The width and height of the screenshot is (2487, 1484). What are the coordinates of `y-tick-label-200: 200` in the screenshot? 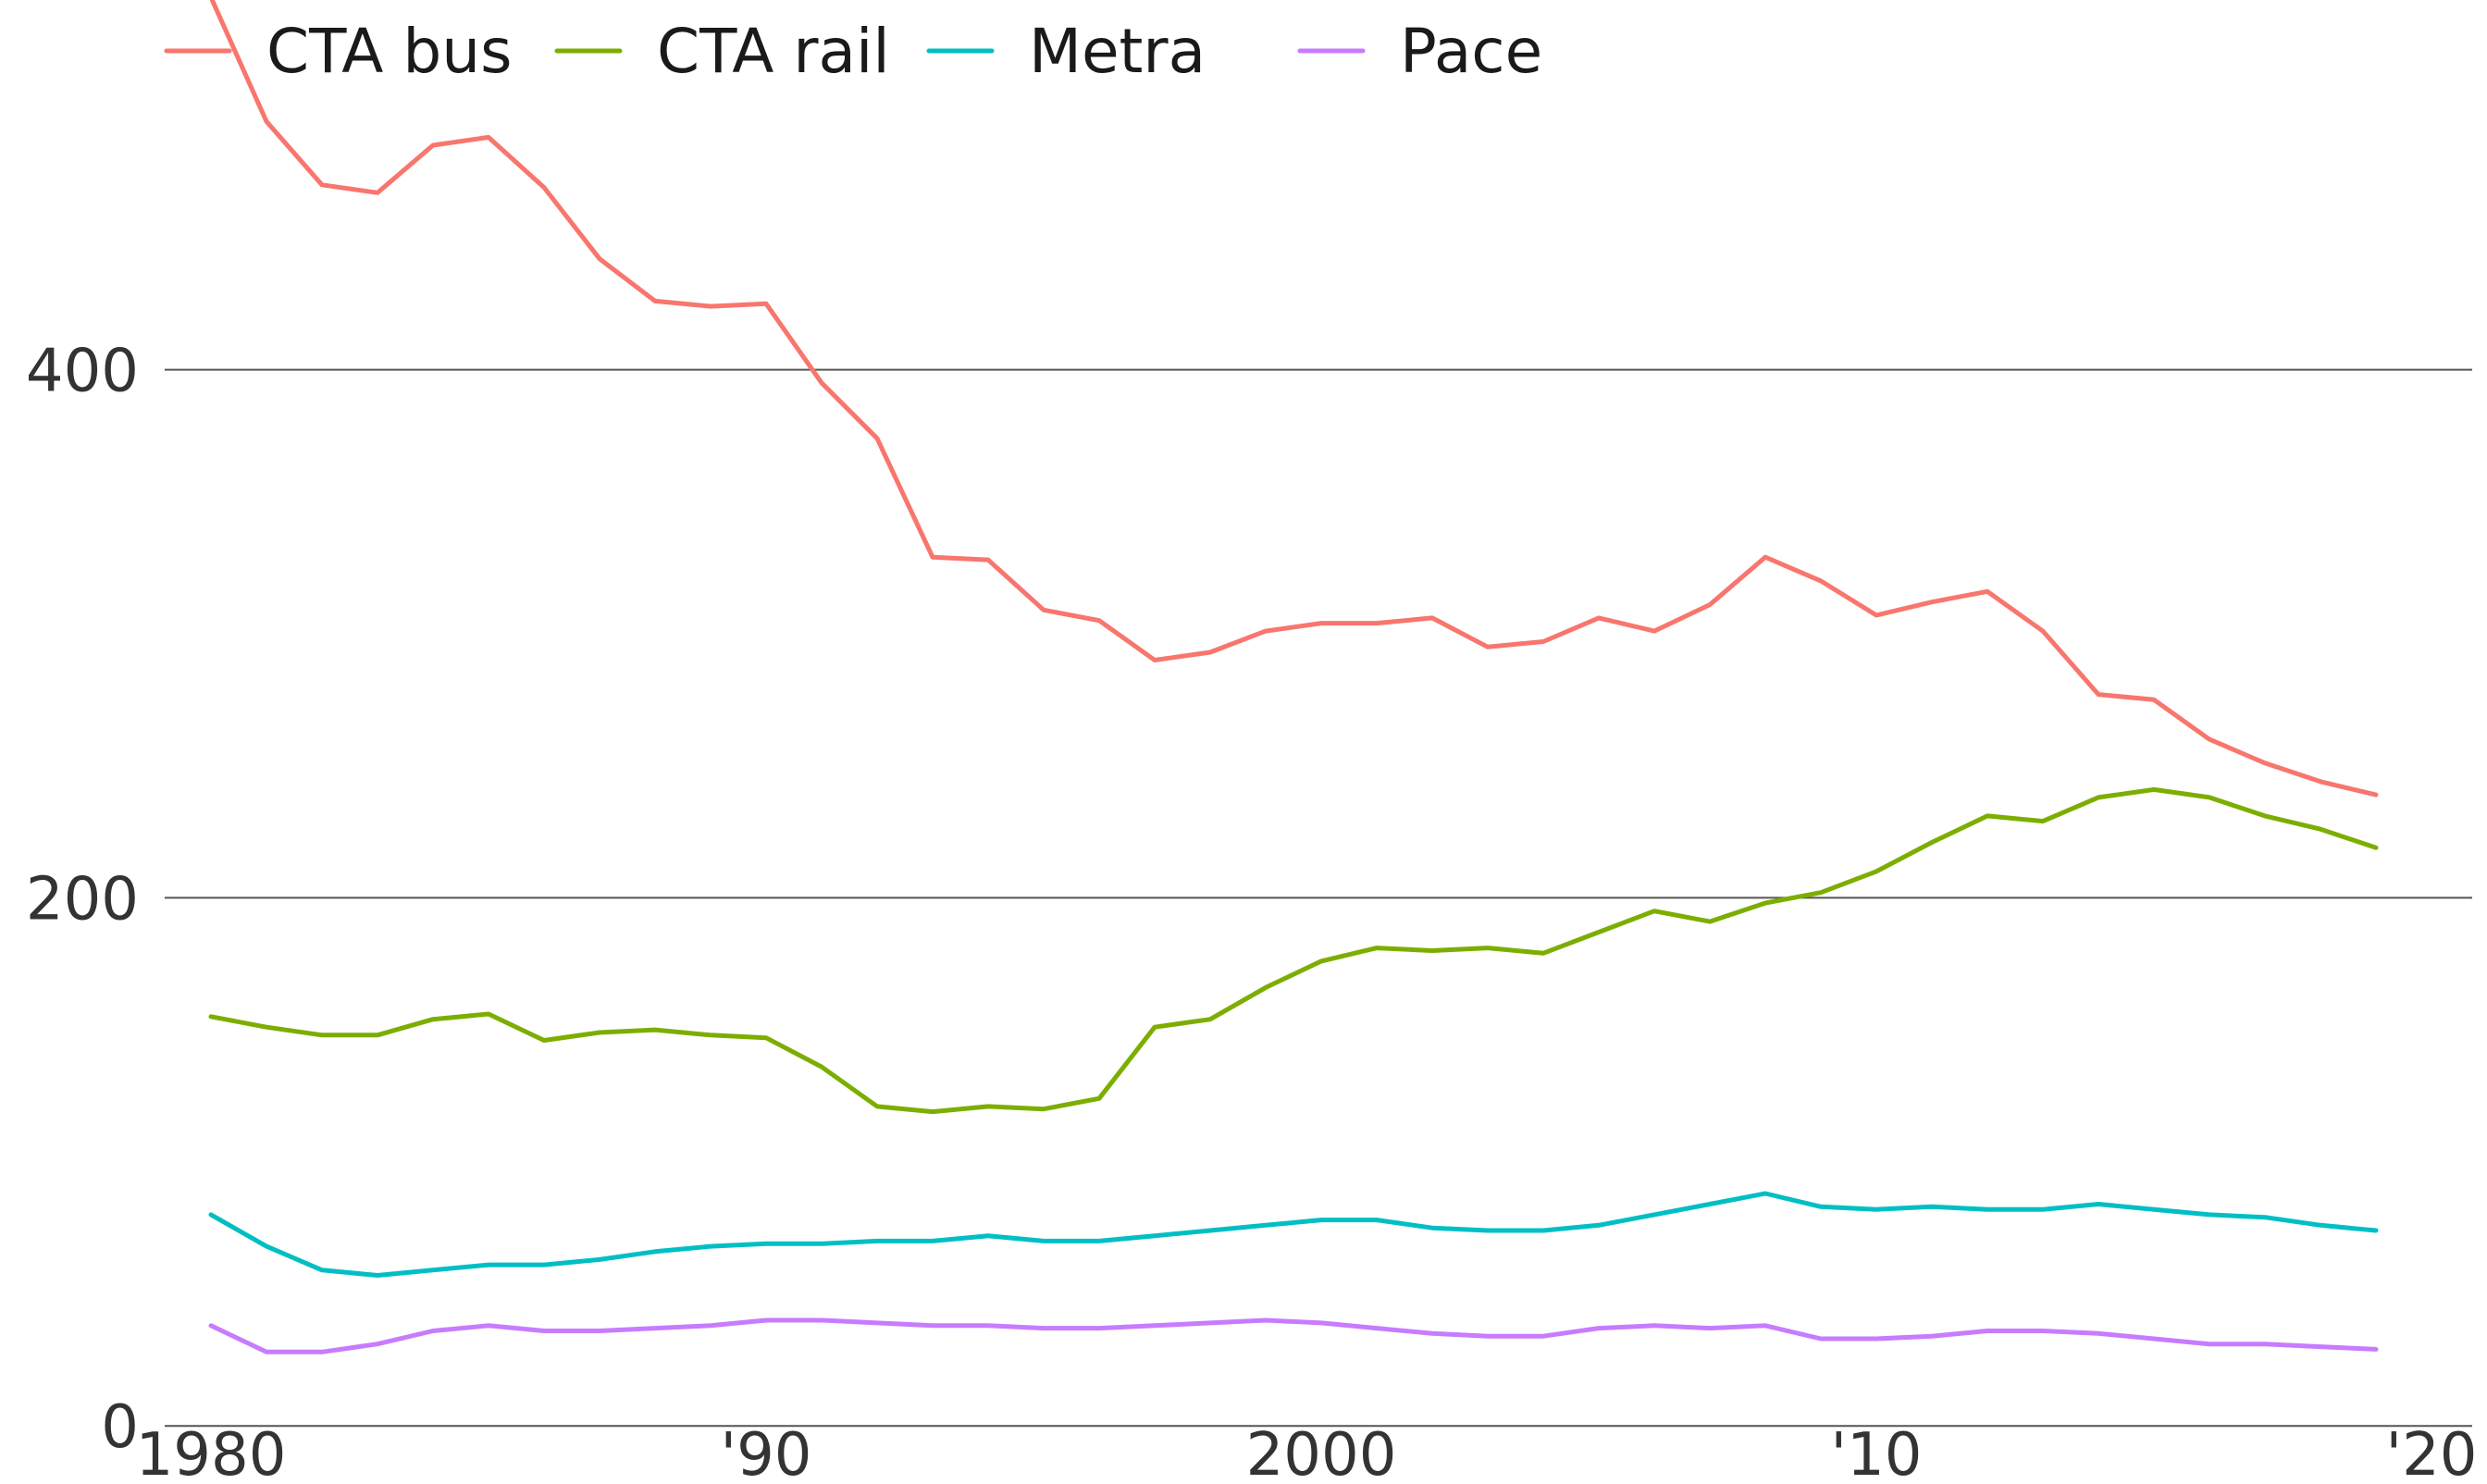 It's located at (82, 899).